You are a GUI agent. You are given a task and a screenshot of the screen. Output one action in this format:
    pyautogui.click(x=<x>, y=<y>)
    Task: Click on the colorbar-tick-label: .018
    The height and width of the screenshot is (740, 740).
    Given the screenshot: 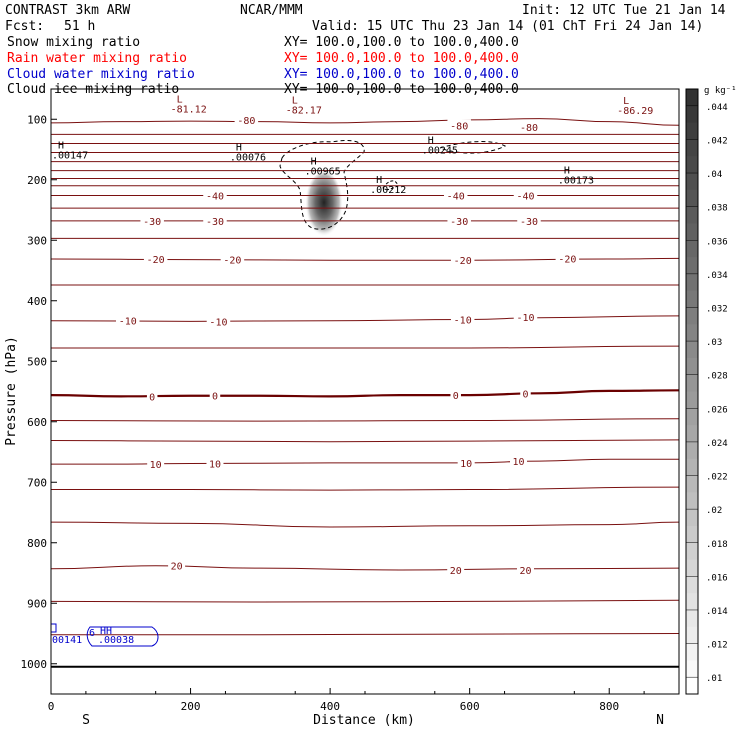 What is the action you would take?
    pyautogui.click(x=717, y=545)
    